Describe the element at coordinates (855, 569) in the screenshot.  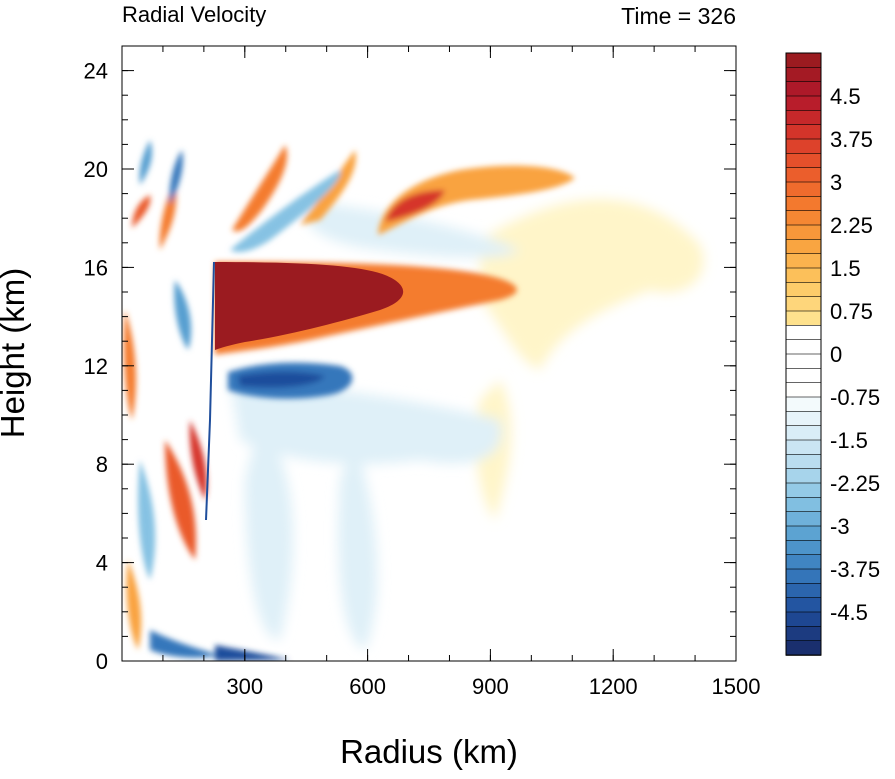
I see `colorbar-label: -3.75` at that location.